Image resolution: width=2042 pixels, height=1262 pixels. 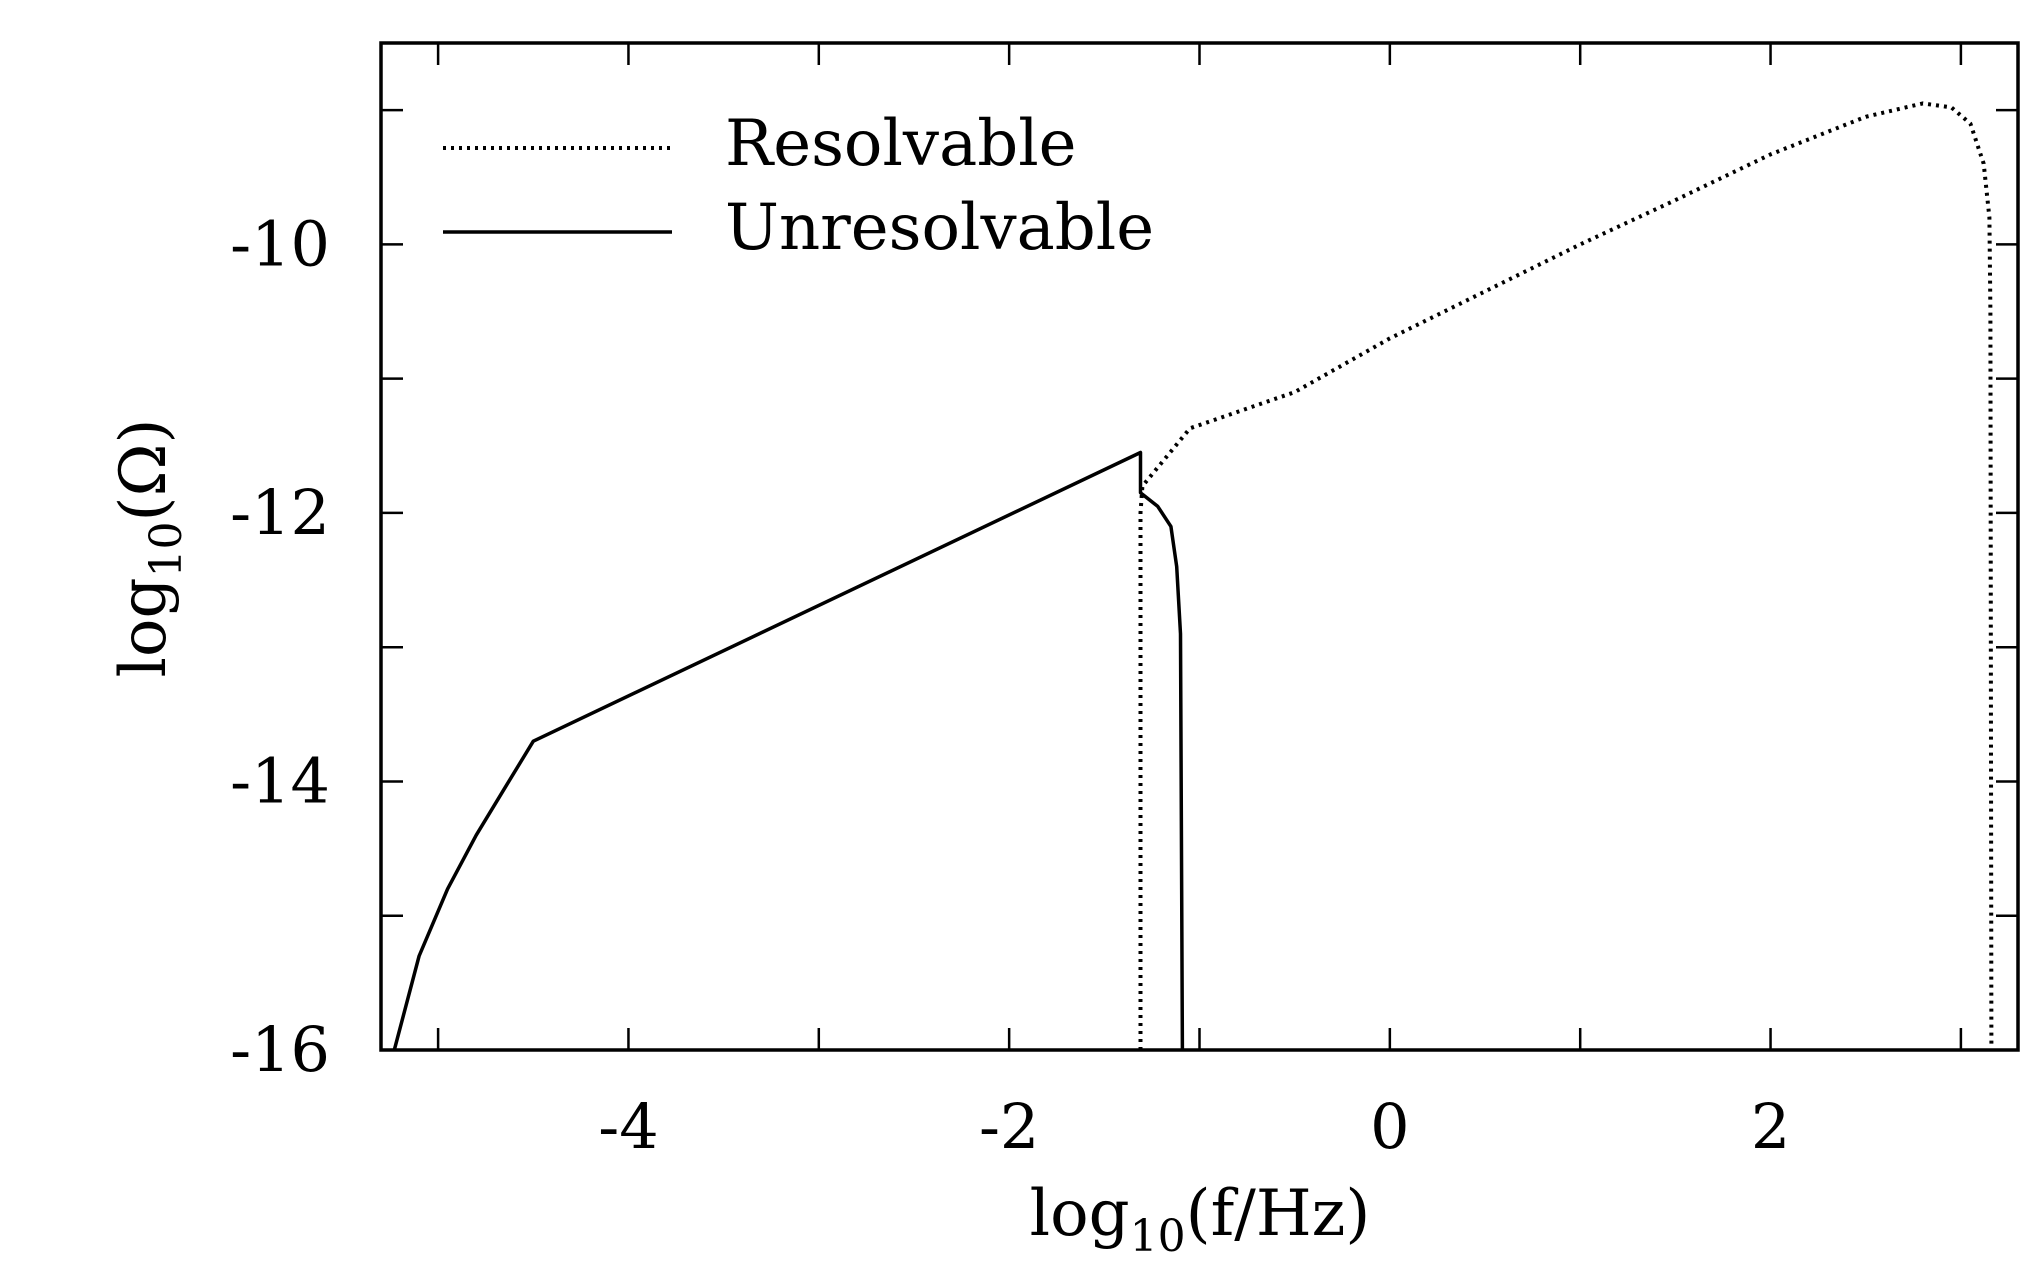 I want to click on y-tick-label: -14, so click(x=280, y=780).